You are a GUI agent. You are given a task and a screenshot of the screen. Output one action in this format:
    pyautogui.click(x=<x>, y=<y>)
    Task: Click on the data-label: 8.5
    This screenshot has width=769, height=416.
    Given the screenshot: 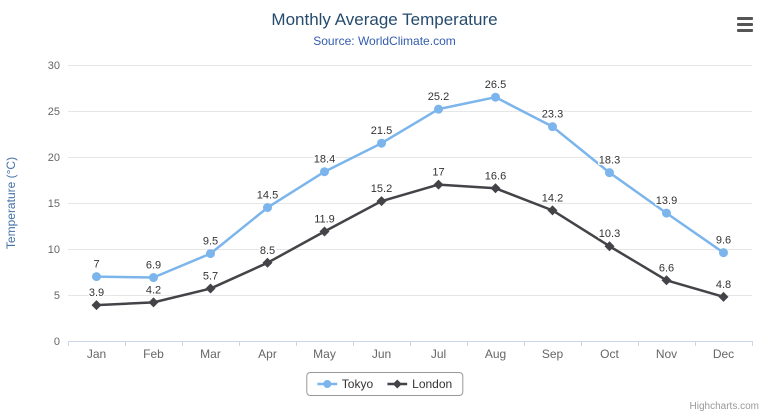 What is the action you would take?
    pyautogui.click(x=267, y=251)
    